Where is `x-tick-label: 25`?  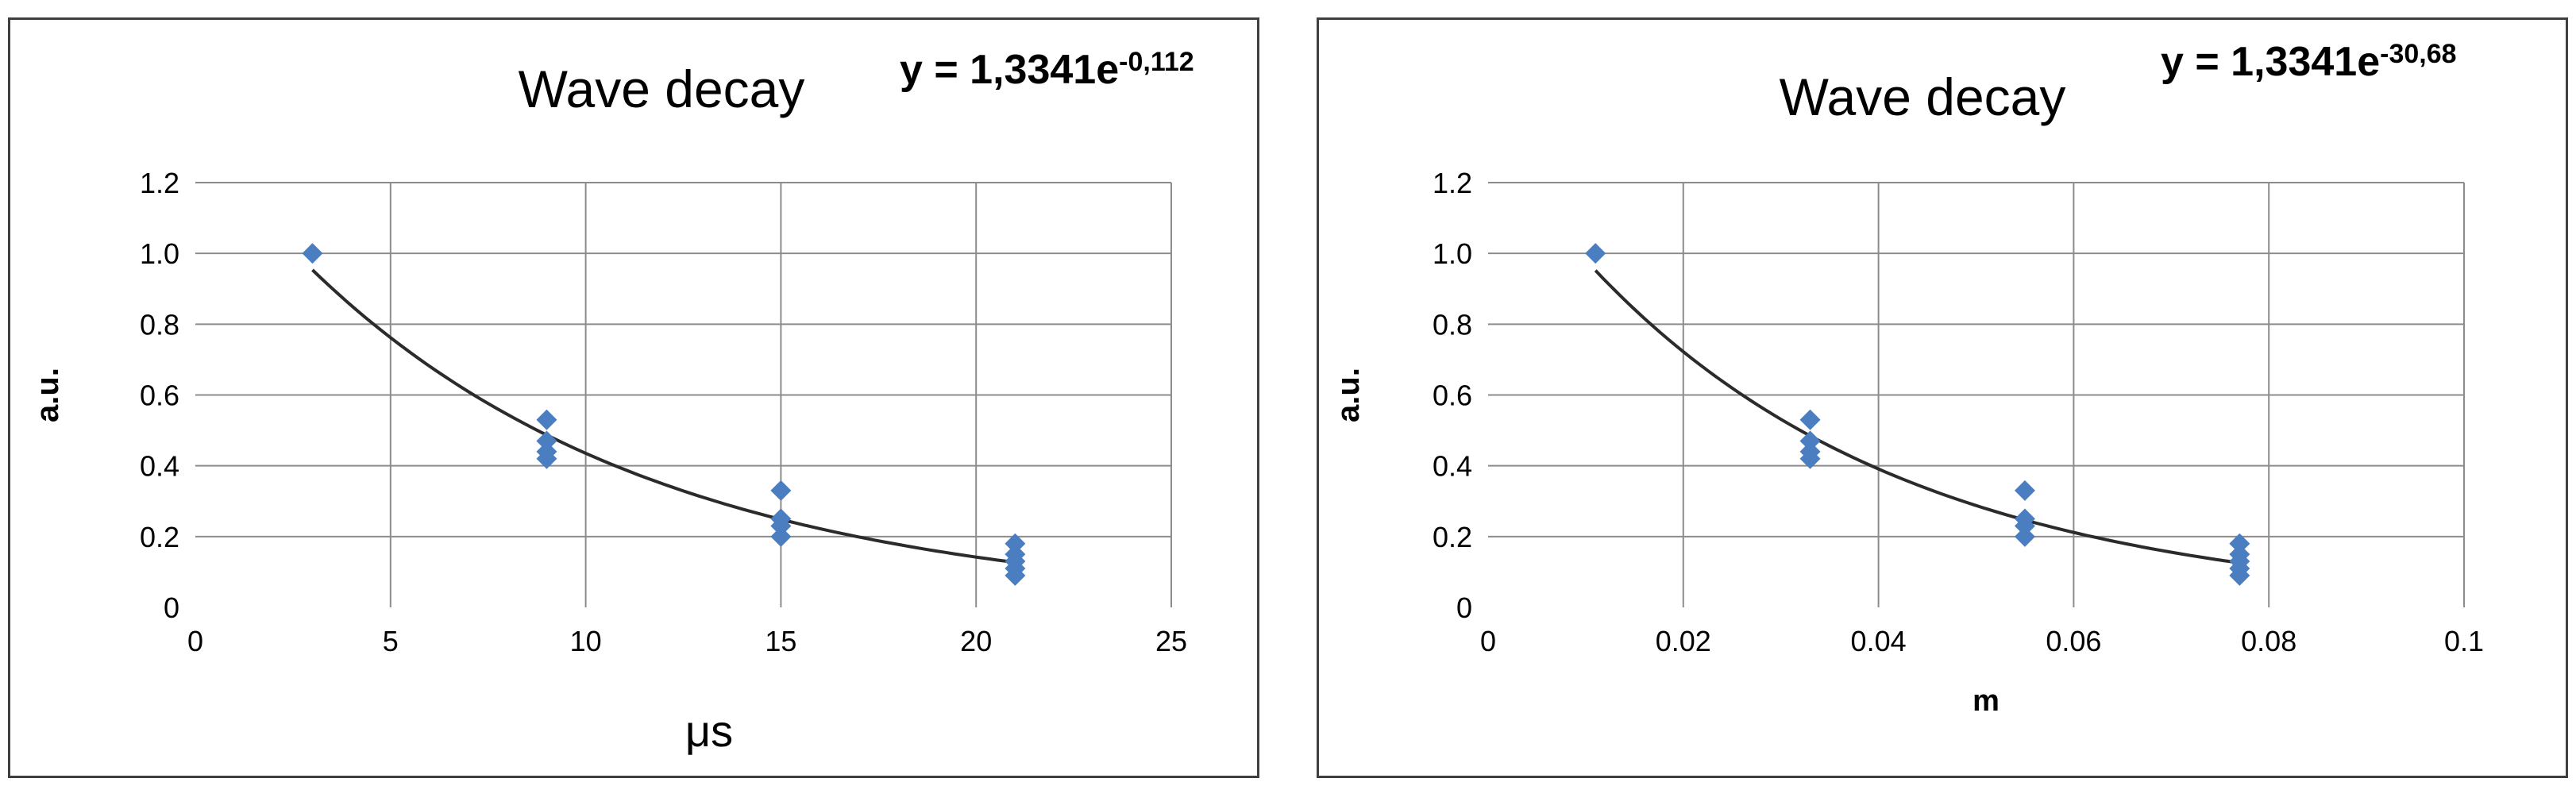
x-tick-label: 25 is located at coordinates (1171, 641).